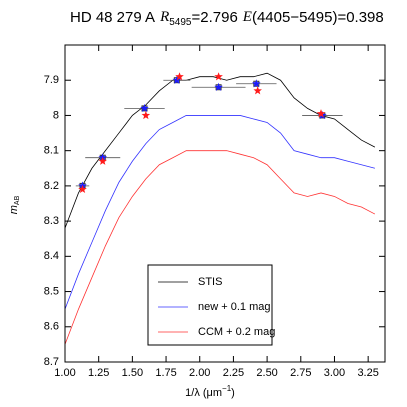  I want to click on title-part: 5495, so click(180, 22).